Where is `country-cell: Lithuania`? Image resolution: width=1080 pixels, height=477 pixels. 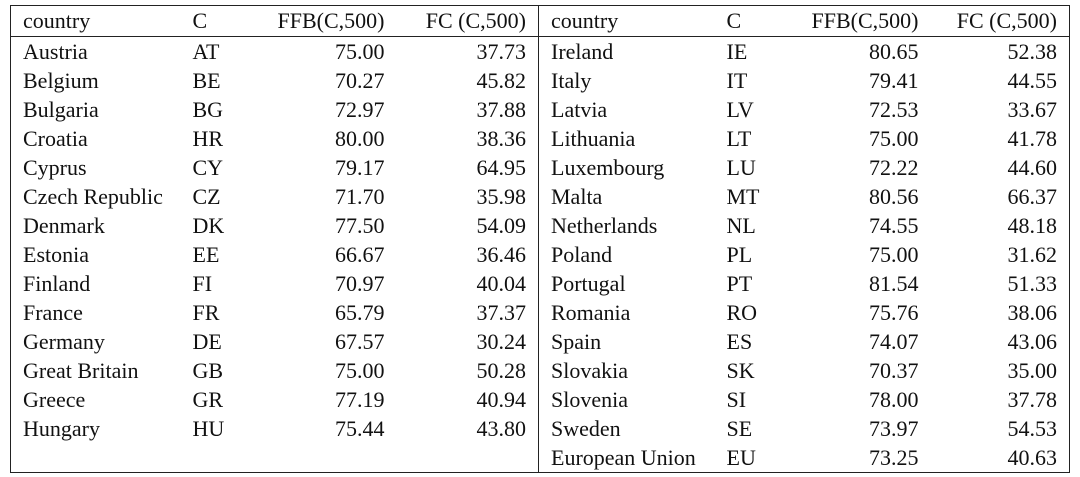 country-cell: Lithuania is located at coordinates (632, 138).